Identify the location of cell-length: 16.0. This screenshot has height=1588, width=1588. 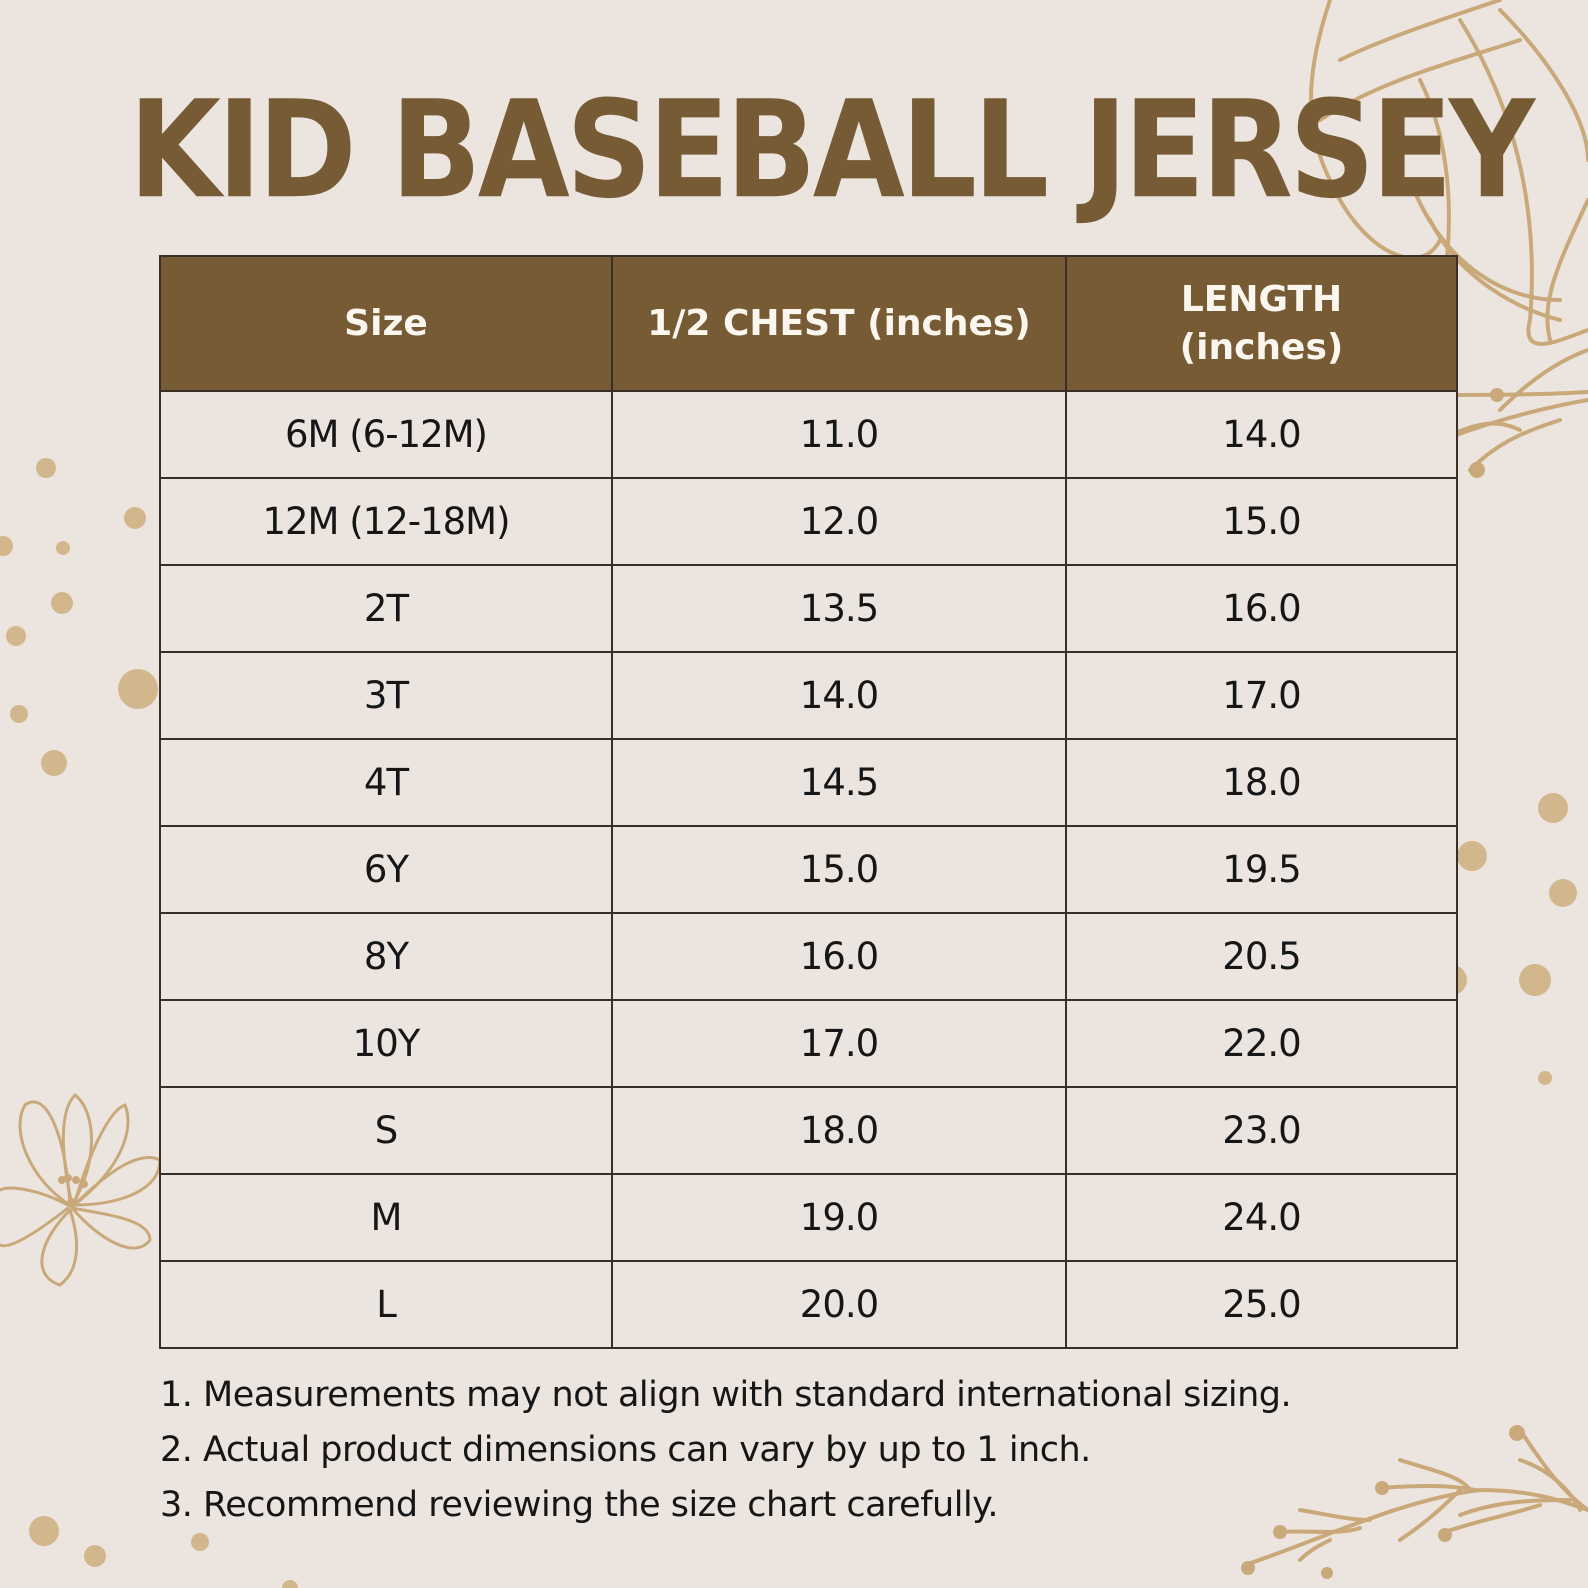
(1261, 608).